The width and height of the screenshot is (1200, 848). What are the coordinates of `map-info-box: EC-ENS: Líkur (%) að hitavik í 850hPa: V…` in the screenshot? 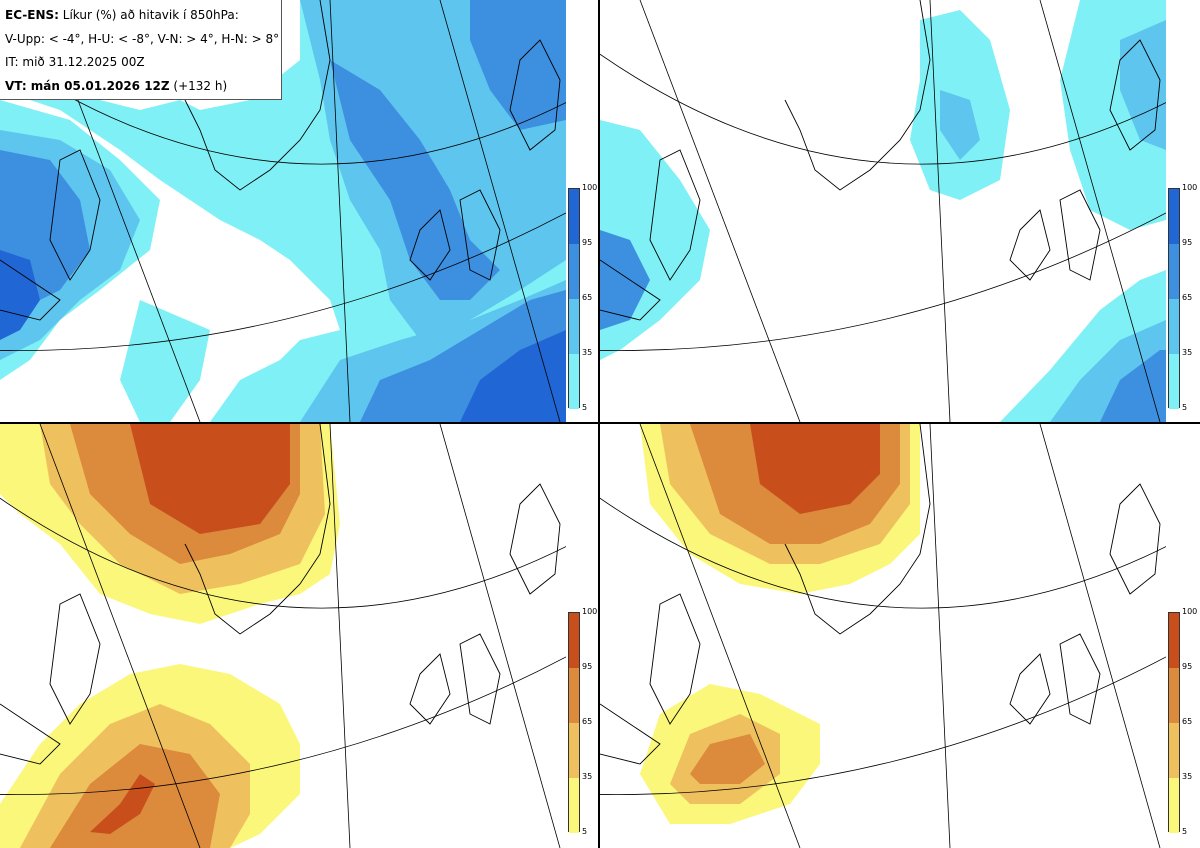 It's located at (141, 50).